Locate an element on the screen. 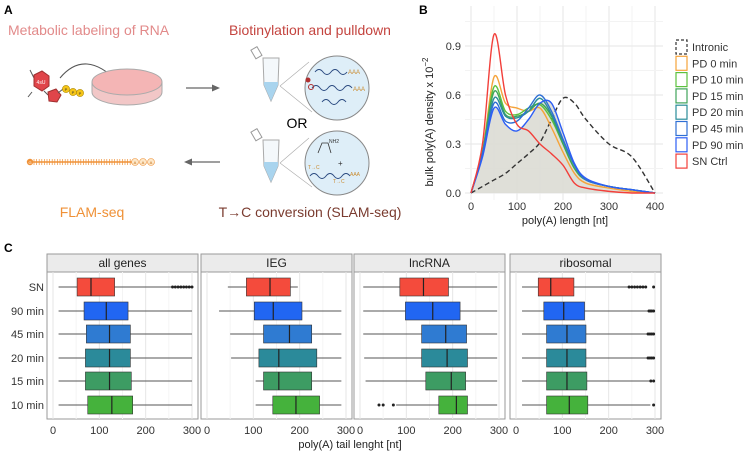  legend-label: Intronic is located at coordinates (710, 48).